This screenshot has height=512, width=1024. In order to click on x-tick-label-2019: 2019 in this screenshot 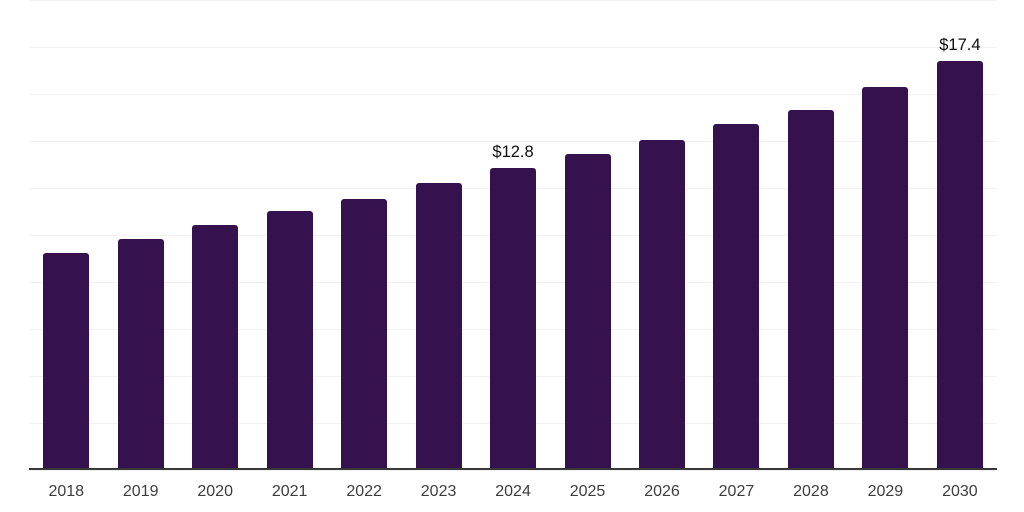, I will do `click(140, 491)`.